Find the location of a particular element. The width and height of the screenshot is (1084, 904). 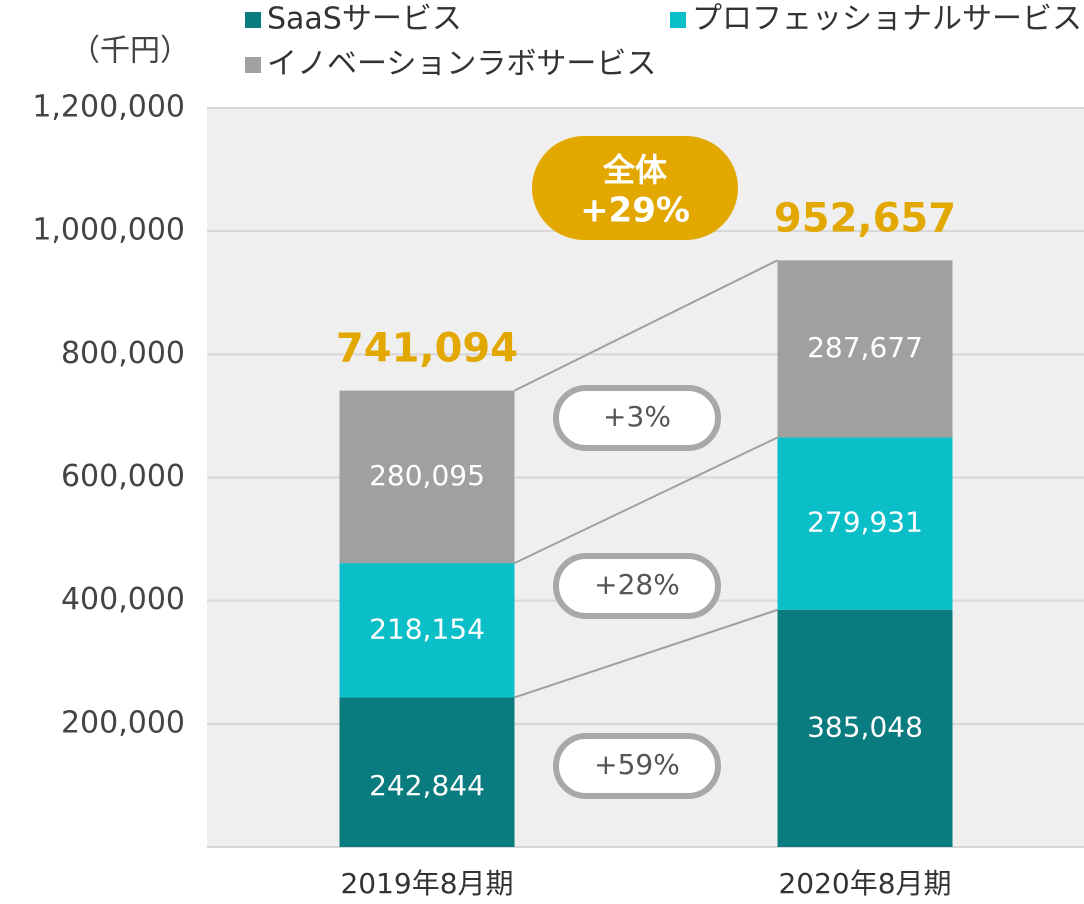

legend-label: SaaSサービス is located at coordinates (364, 19).